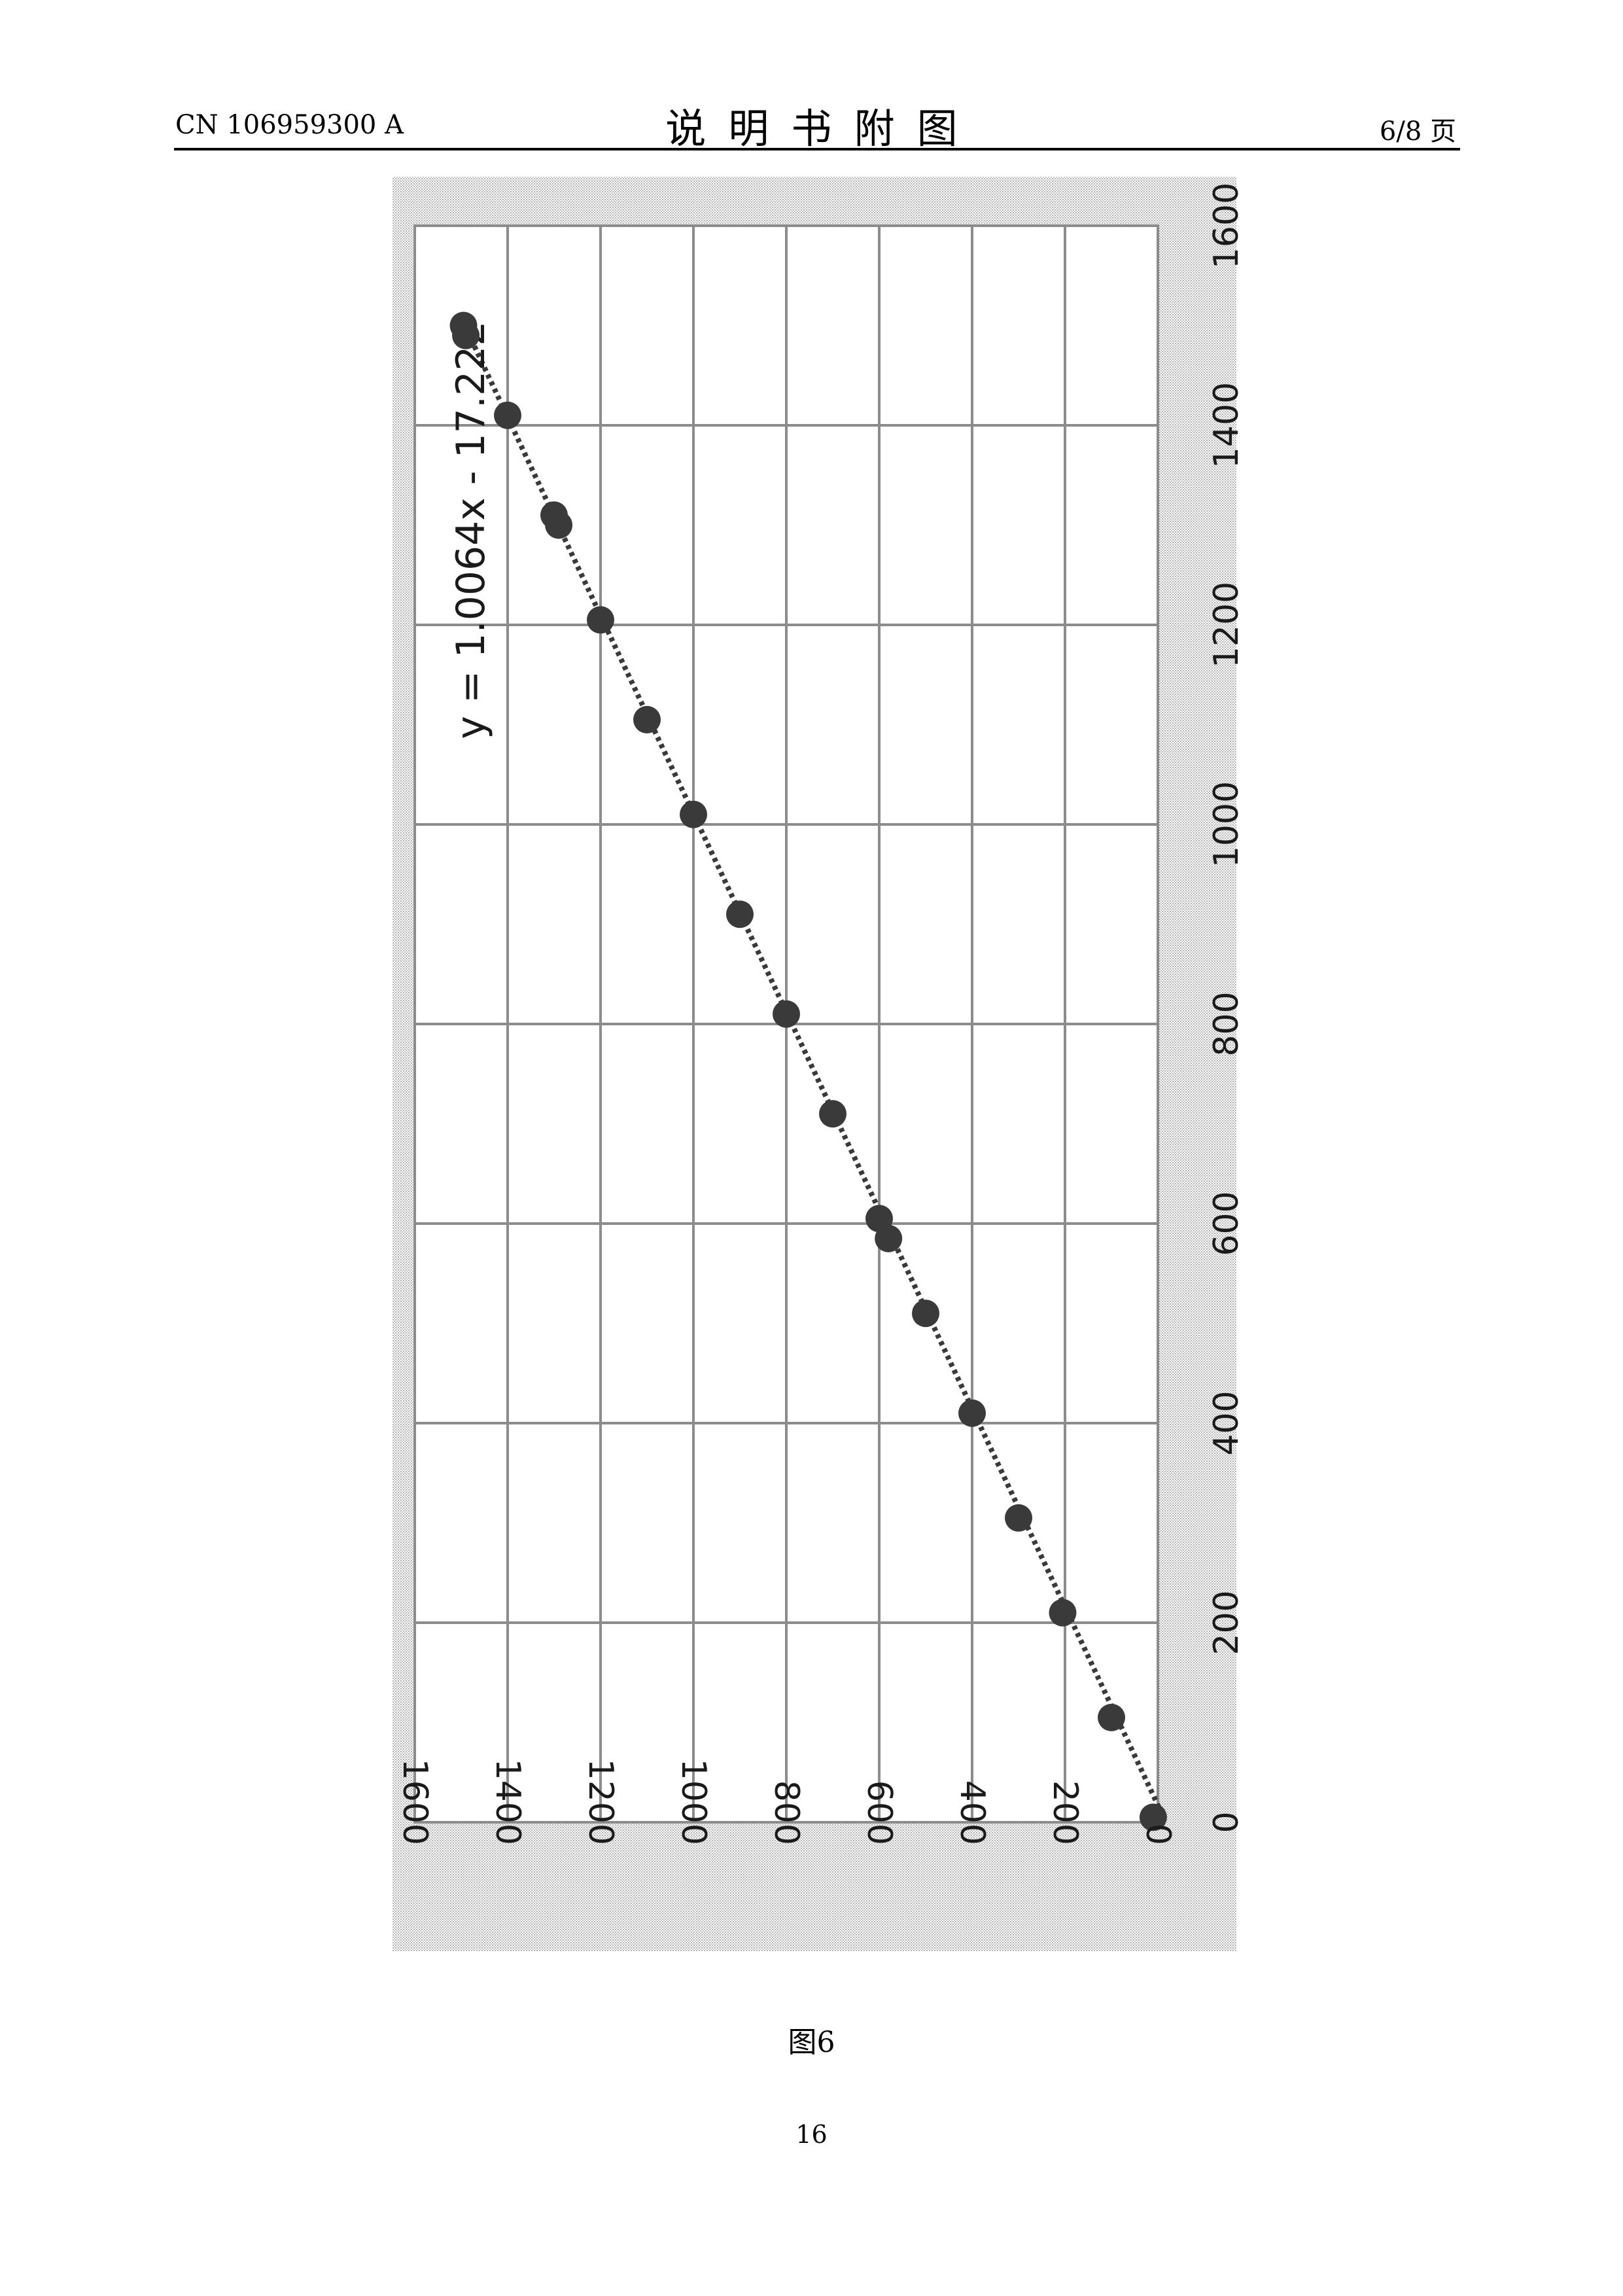 Image resolution: width=1623 pixels, height=2296 pixels. I want to click on y-tick-label: 200, so click(1065, 1812).